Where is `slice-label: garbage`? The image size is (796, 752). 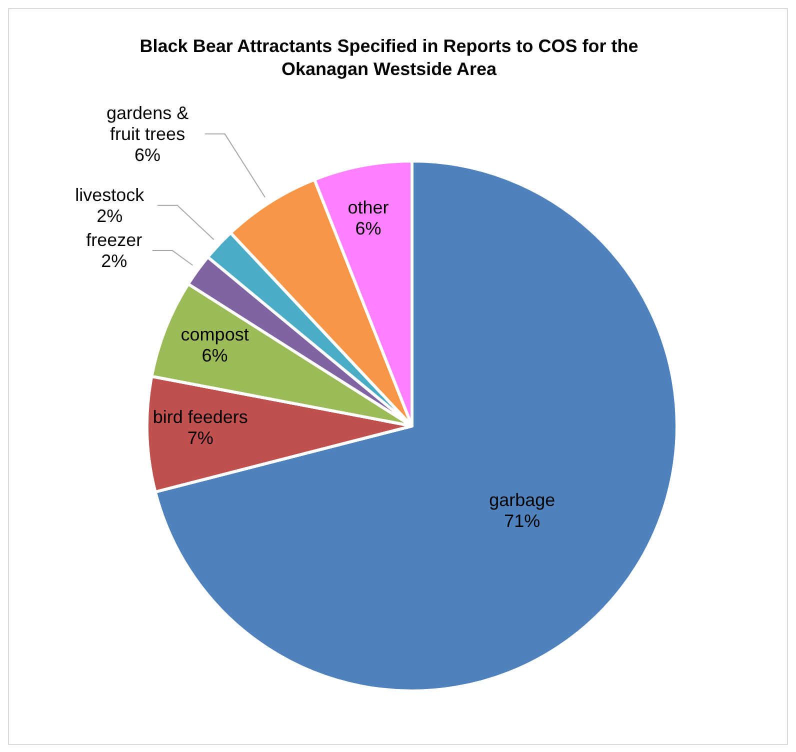 slice-label: garbage is located at coordinates (522, 500).